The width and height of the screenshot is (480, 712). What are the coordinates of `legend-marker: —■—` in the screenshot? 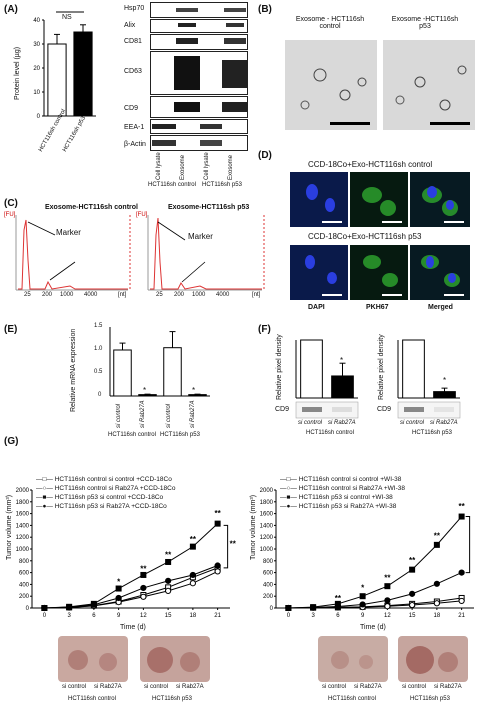 It's located at (45, 497).